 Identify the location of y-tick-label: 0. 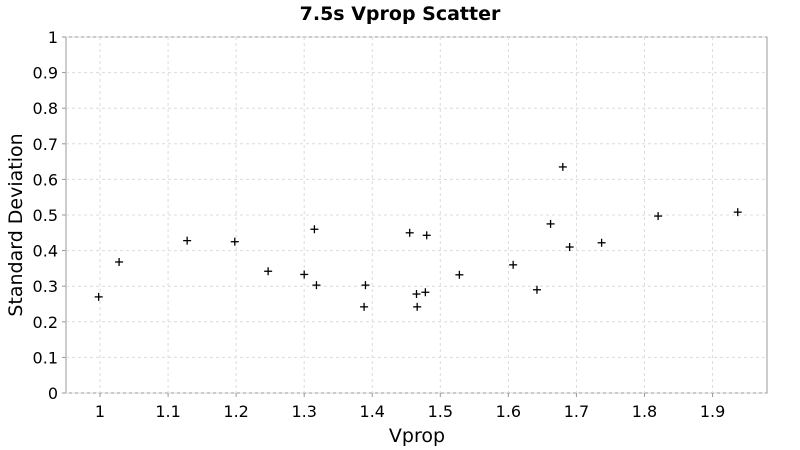
(53, 393).